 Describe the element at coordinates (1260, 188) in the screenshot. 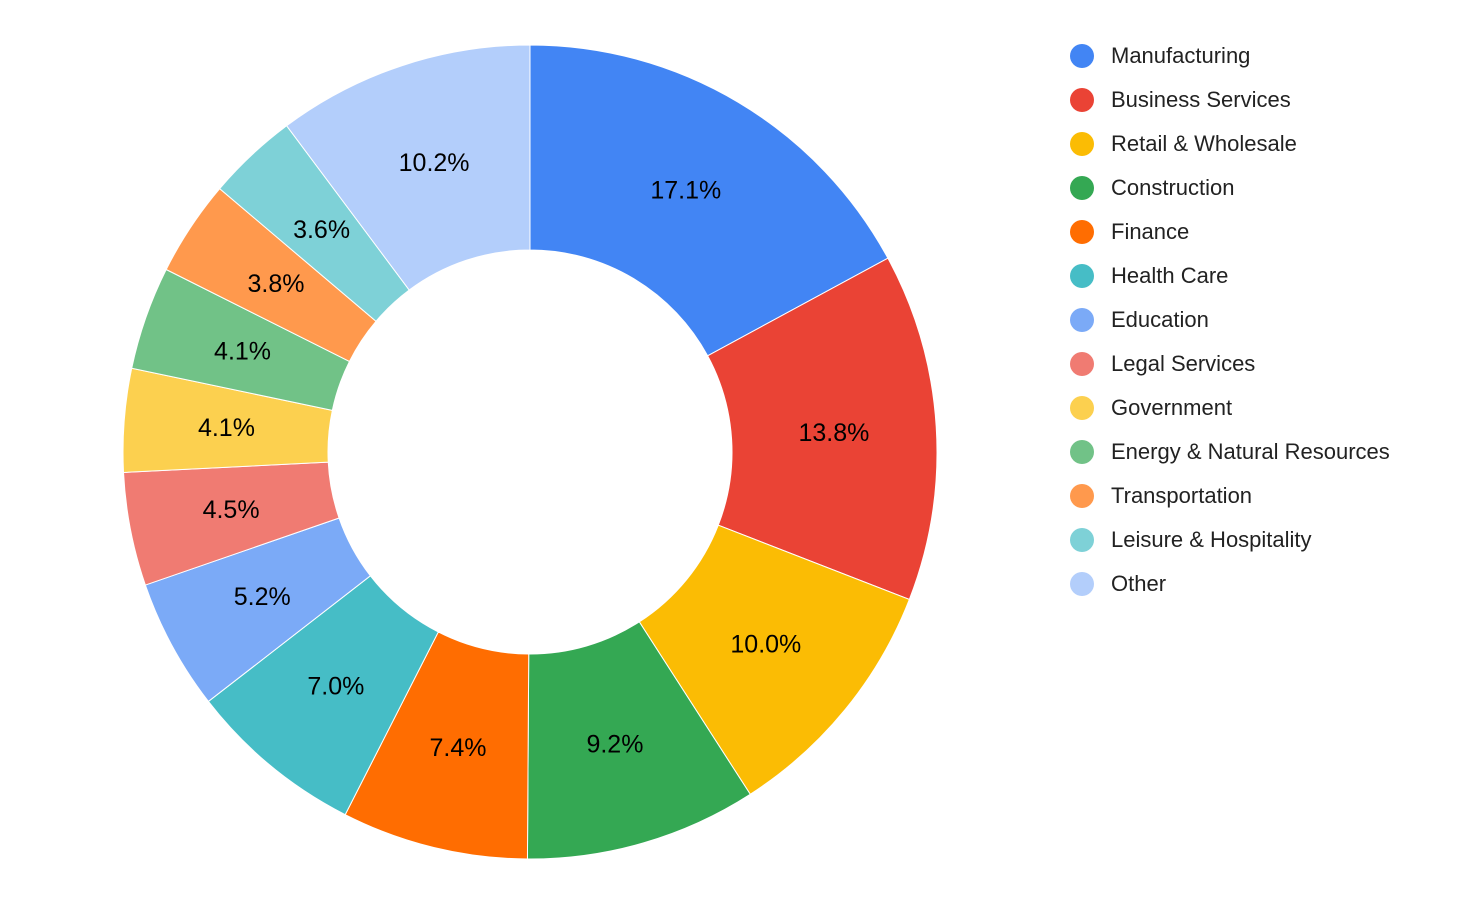

I see `legend-item: Construction` at that location.